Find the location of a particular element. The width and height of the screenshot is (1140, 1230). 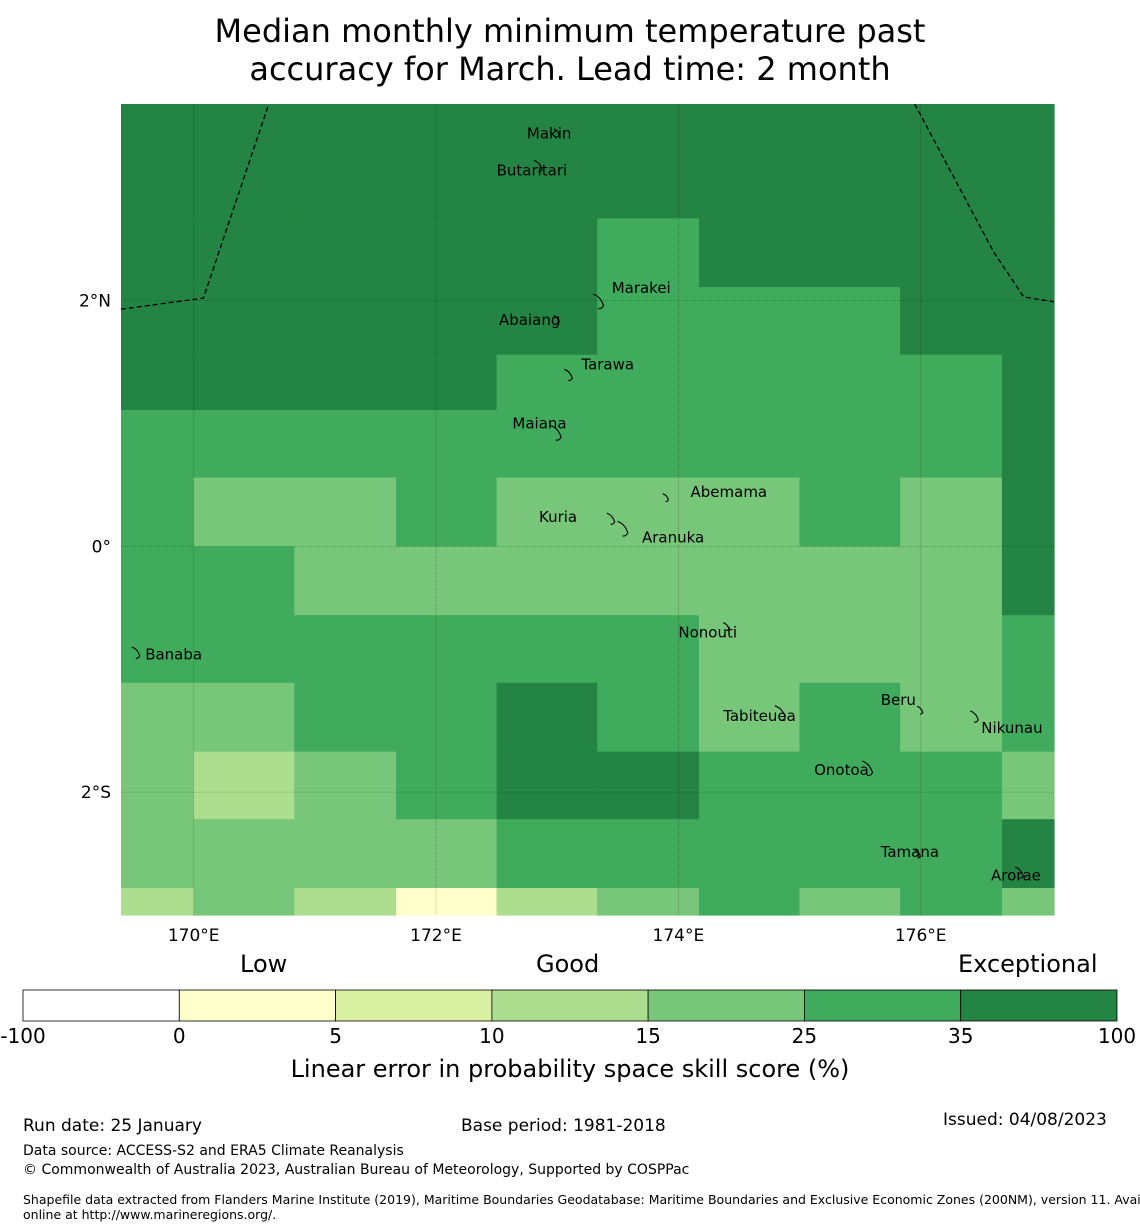

colorbar-tick-label: 25 is located at coordinates (804, 1036).